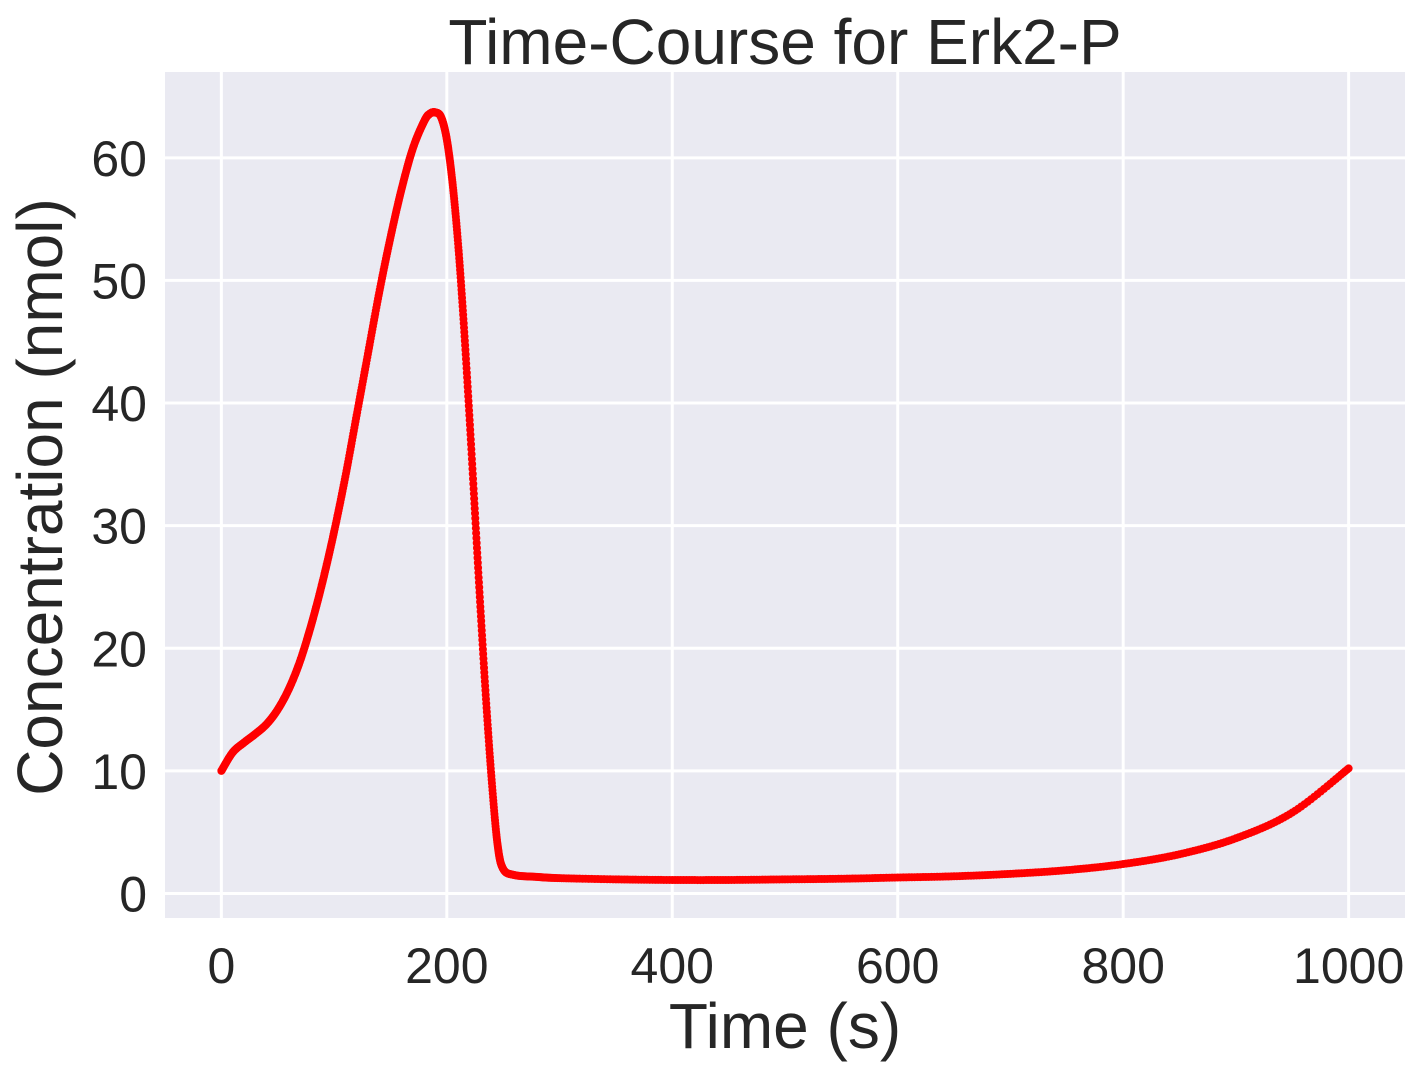 This screenshot has width=1422, height=1074. What do you see at coordinates (672, 966) in the screenshot?
I see `x-tick-label: 400` at bounding box center [672, 966].